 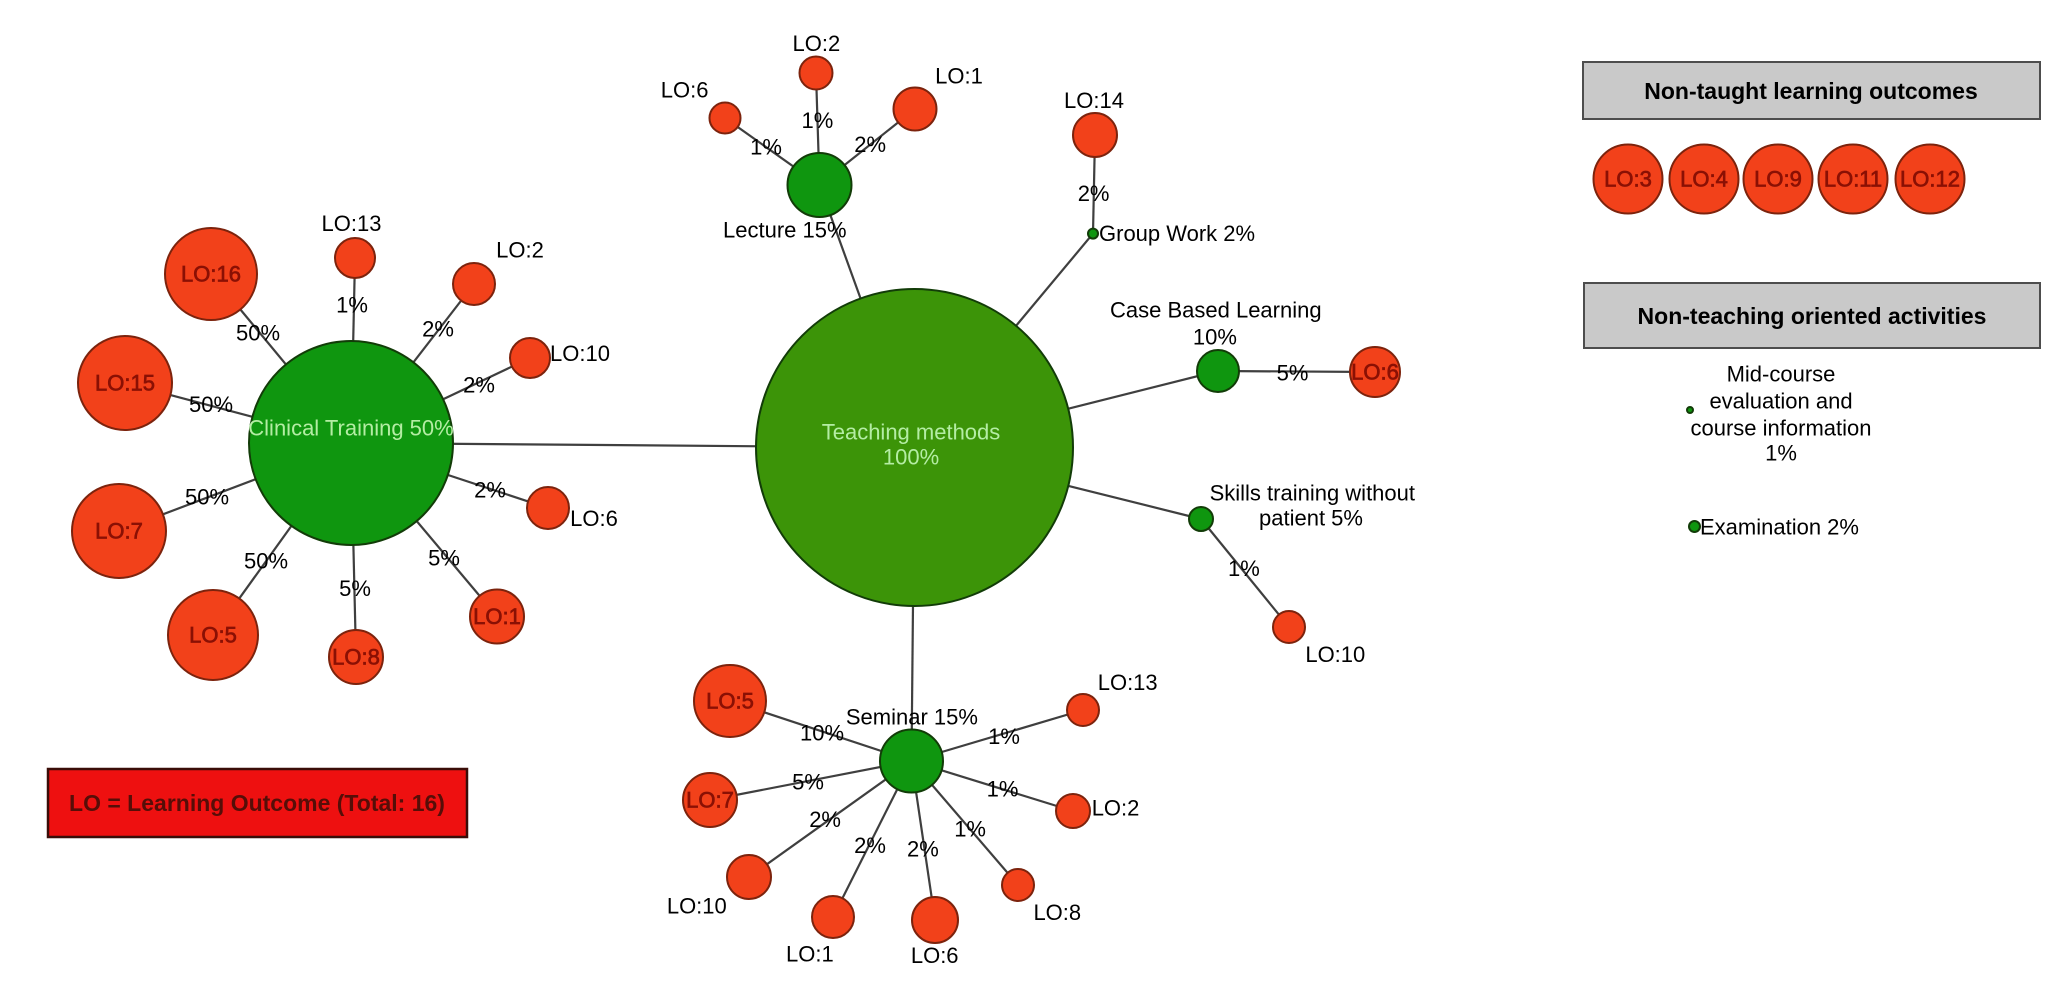 I want to click on svg-text: course information, so click(x=1781, y=428).